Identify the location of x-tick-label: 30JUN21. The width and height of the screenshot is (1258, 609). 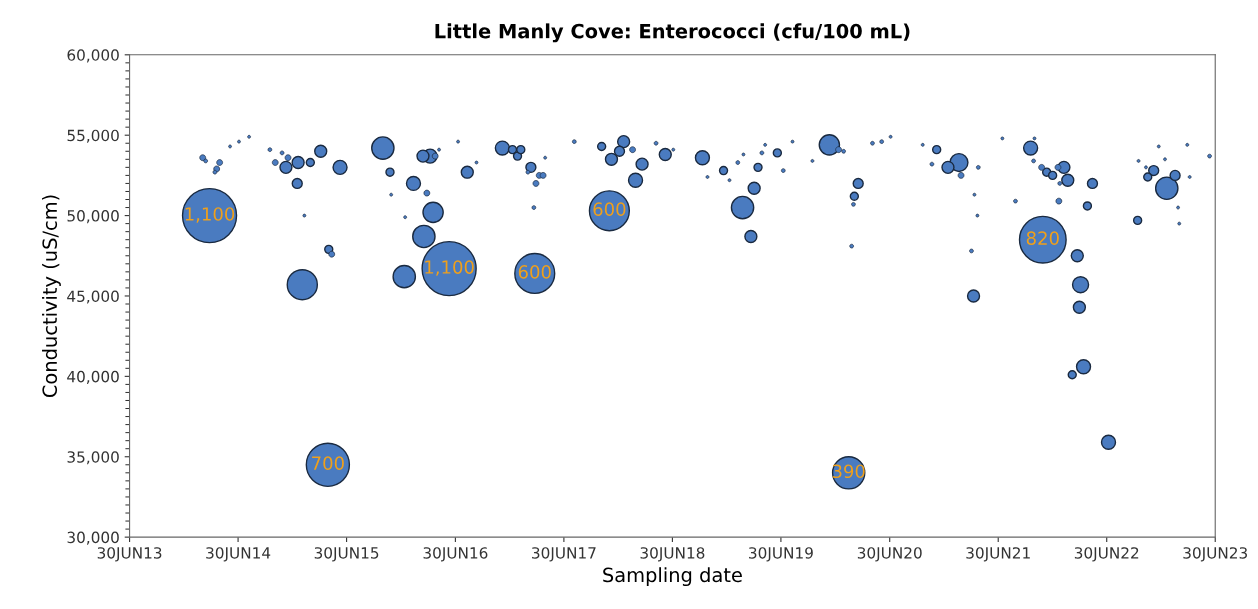
(998, 554).